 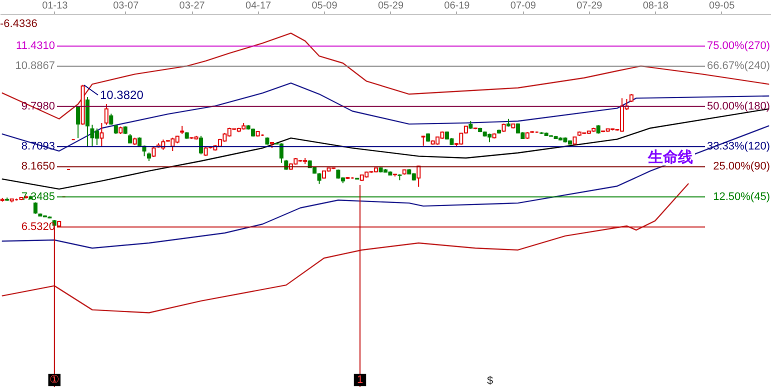 What do you see at coordinates (38, 196) in the screenshot?
I see `ref-line-label: 7.3485` at bounding box center [38, 196].